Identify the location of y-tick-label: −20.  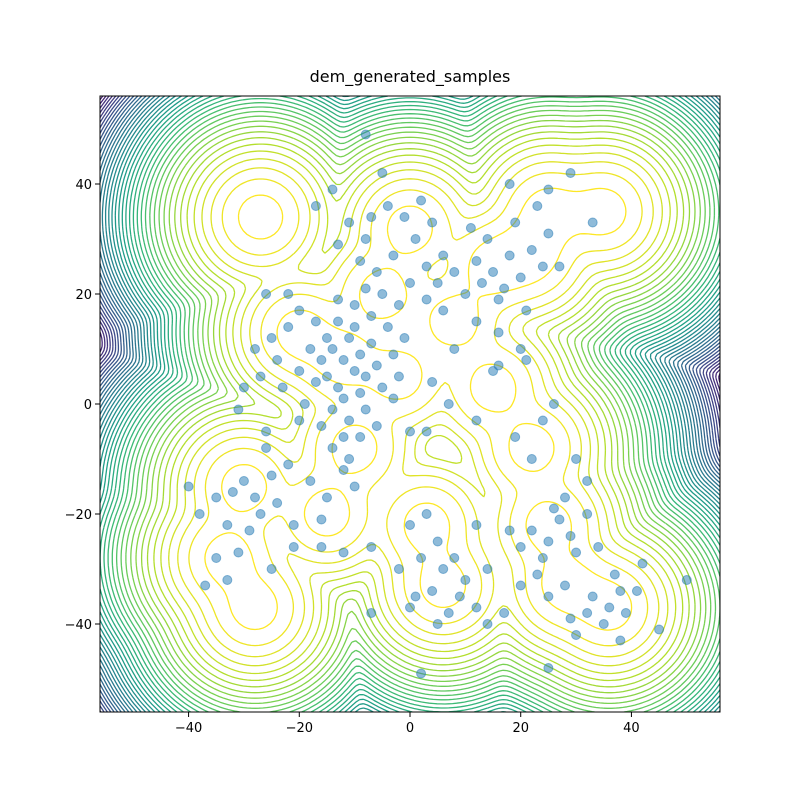
(78, 515).